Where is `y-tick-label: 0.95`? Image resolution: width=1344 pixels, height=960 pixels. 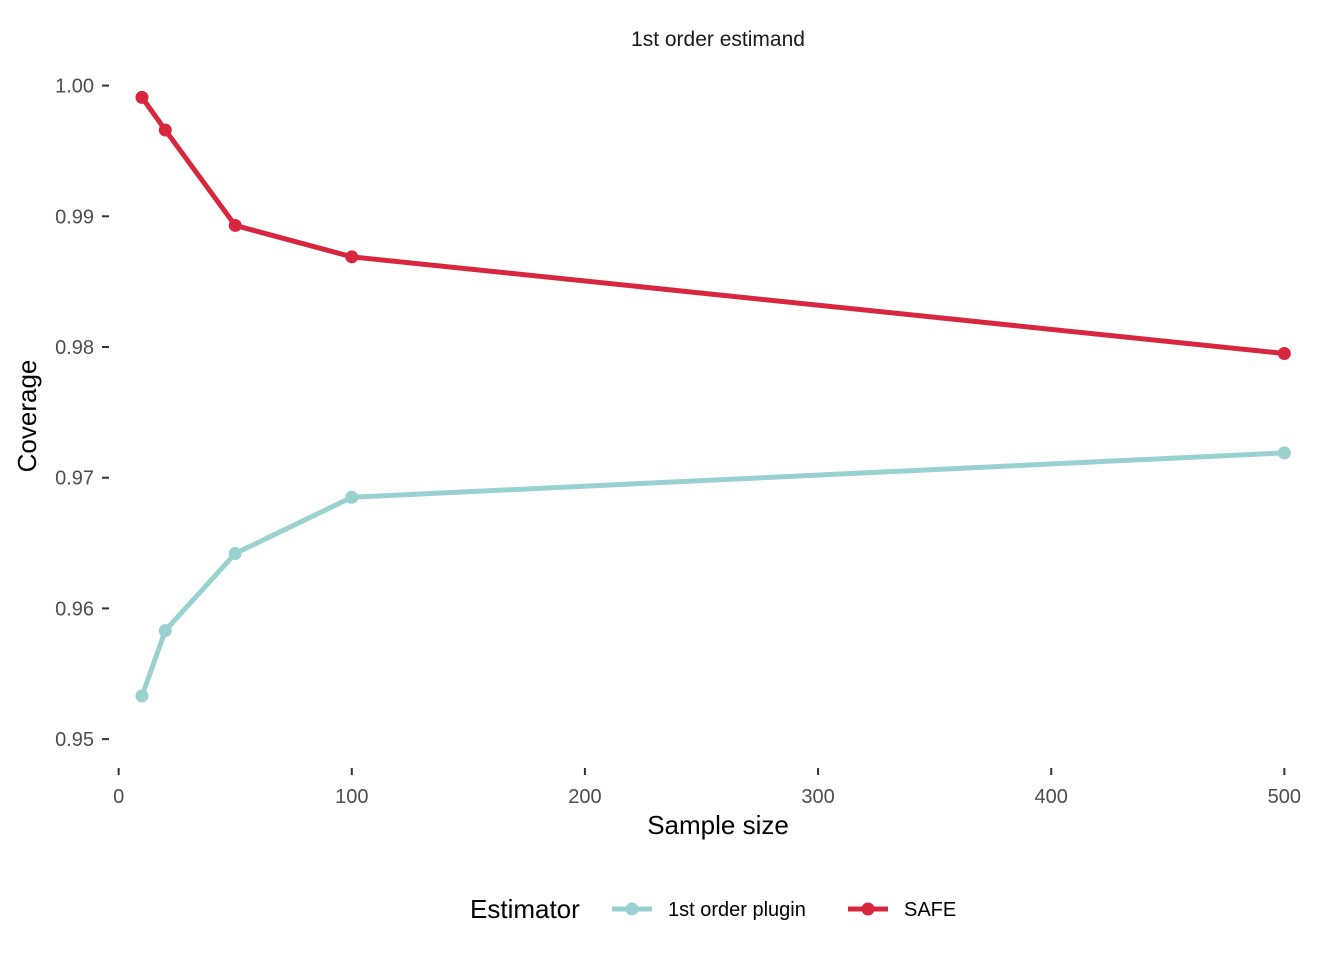 y-tick-label: 0.95 is located at coordinates (74, 740).